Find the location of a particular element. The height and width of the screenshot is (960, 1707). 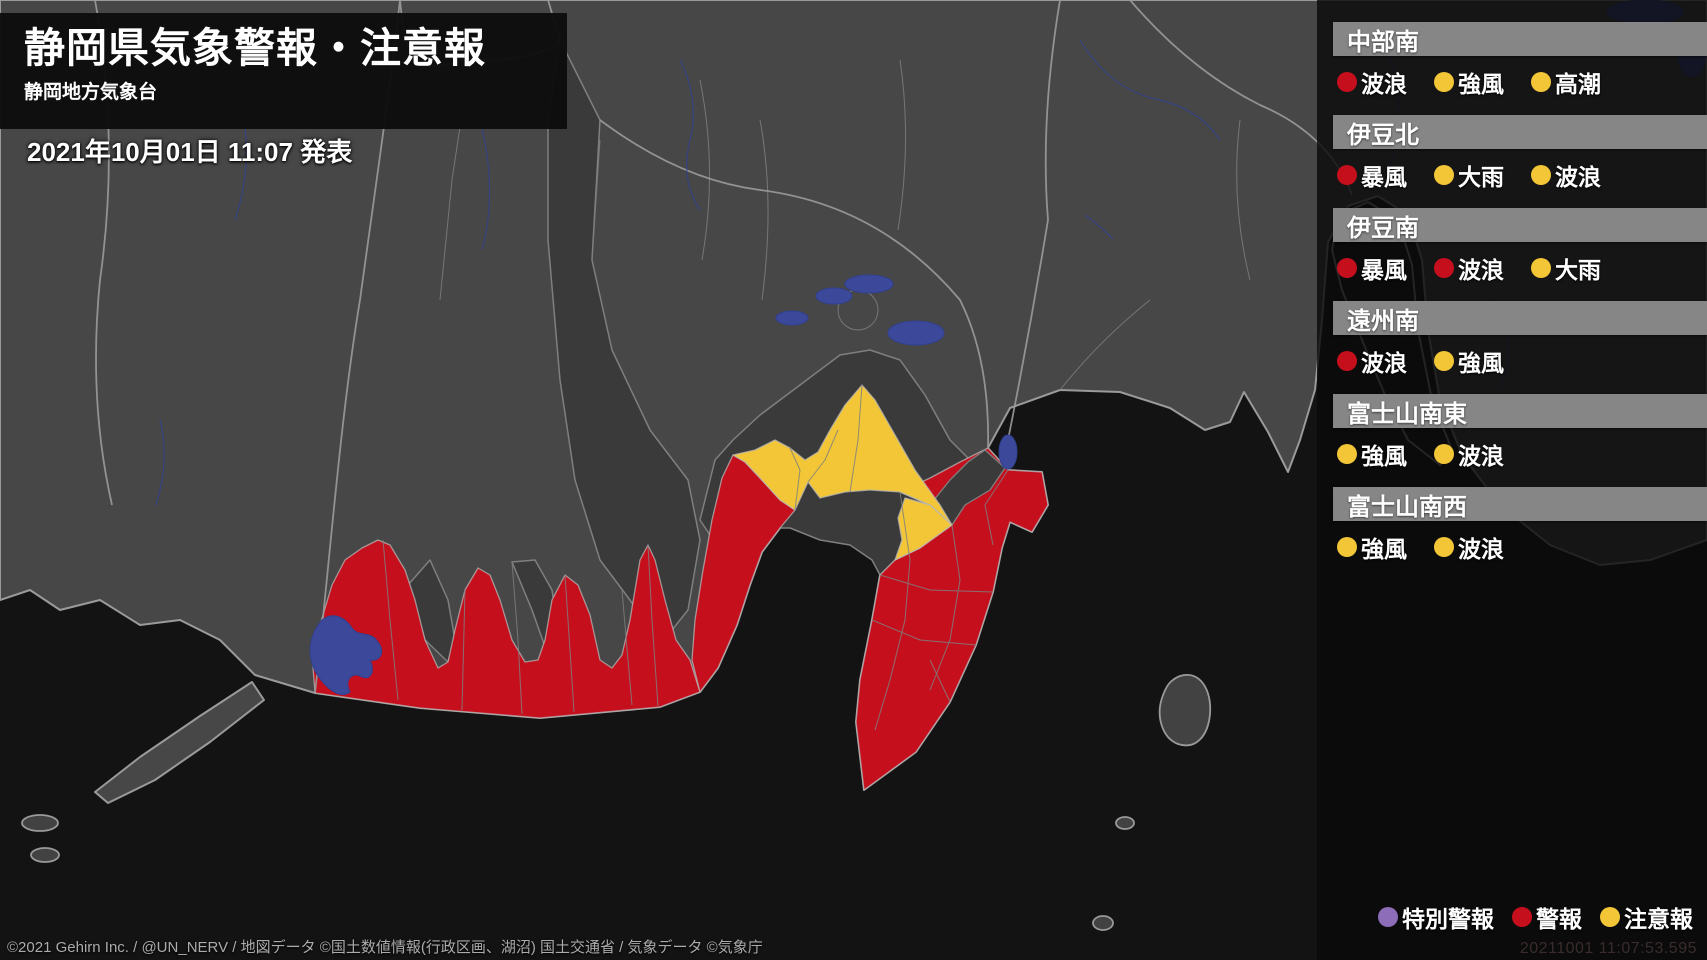

warning-chip-label: 警報 is located at coordinates (1559, 919).